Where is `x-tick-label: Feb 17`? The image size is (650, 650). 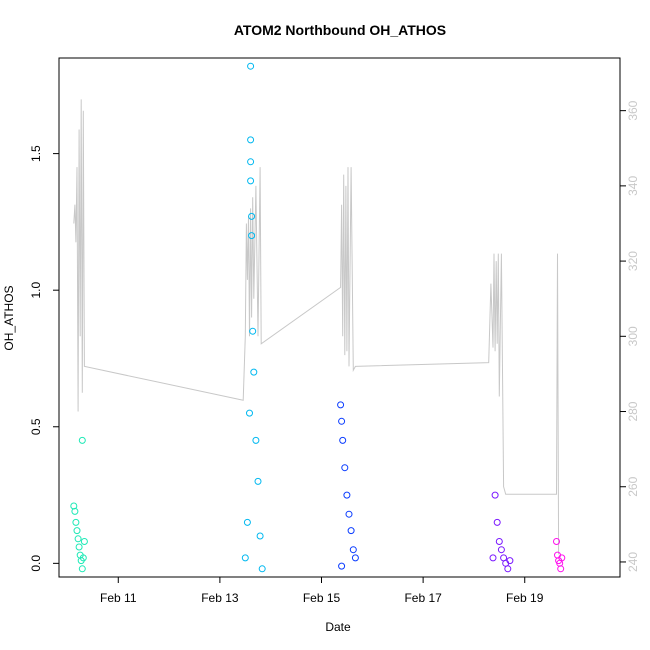
x-tick-label: Feb 17 is located at coordinates (423, 598).